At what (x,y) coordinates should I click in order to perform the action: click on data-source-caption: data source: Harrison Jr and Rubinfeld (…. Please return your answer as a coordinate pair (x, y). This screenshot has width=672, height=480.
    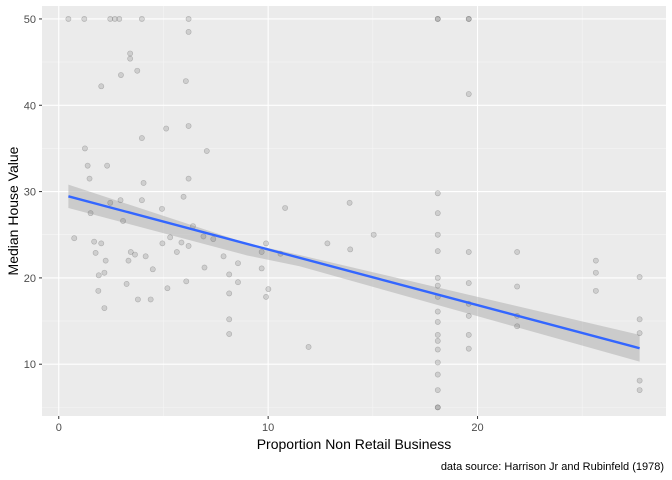
    Looking at the image, I should click on (552, 467).